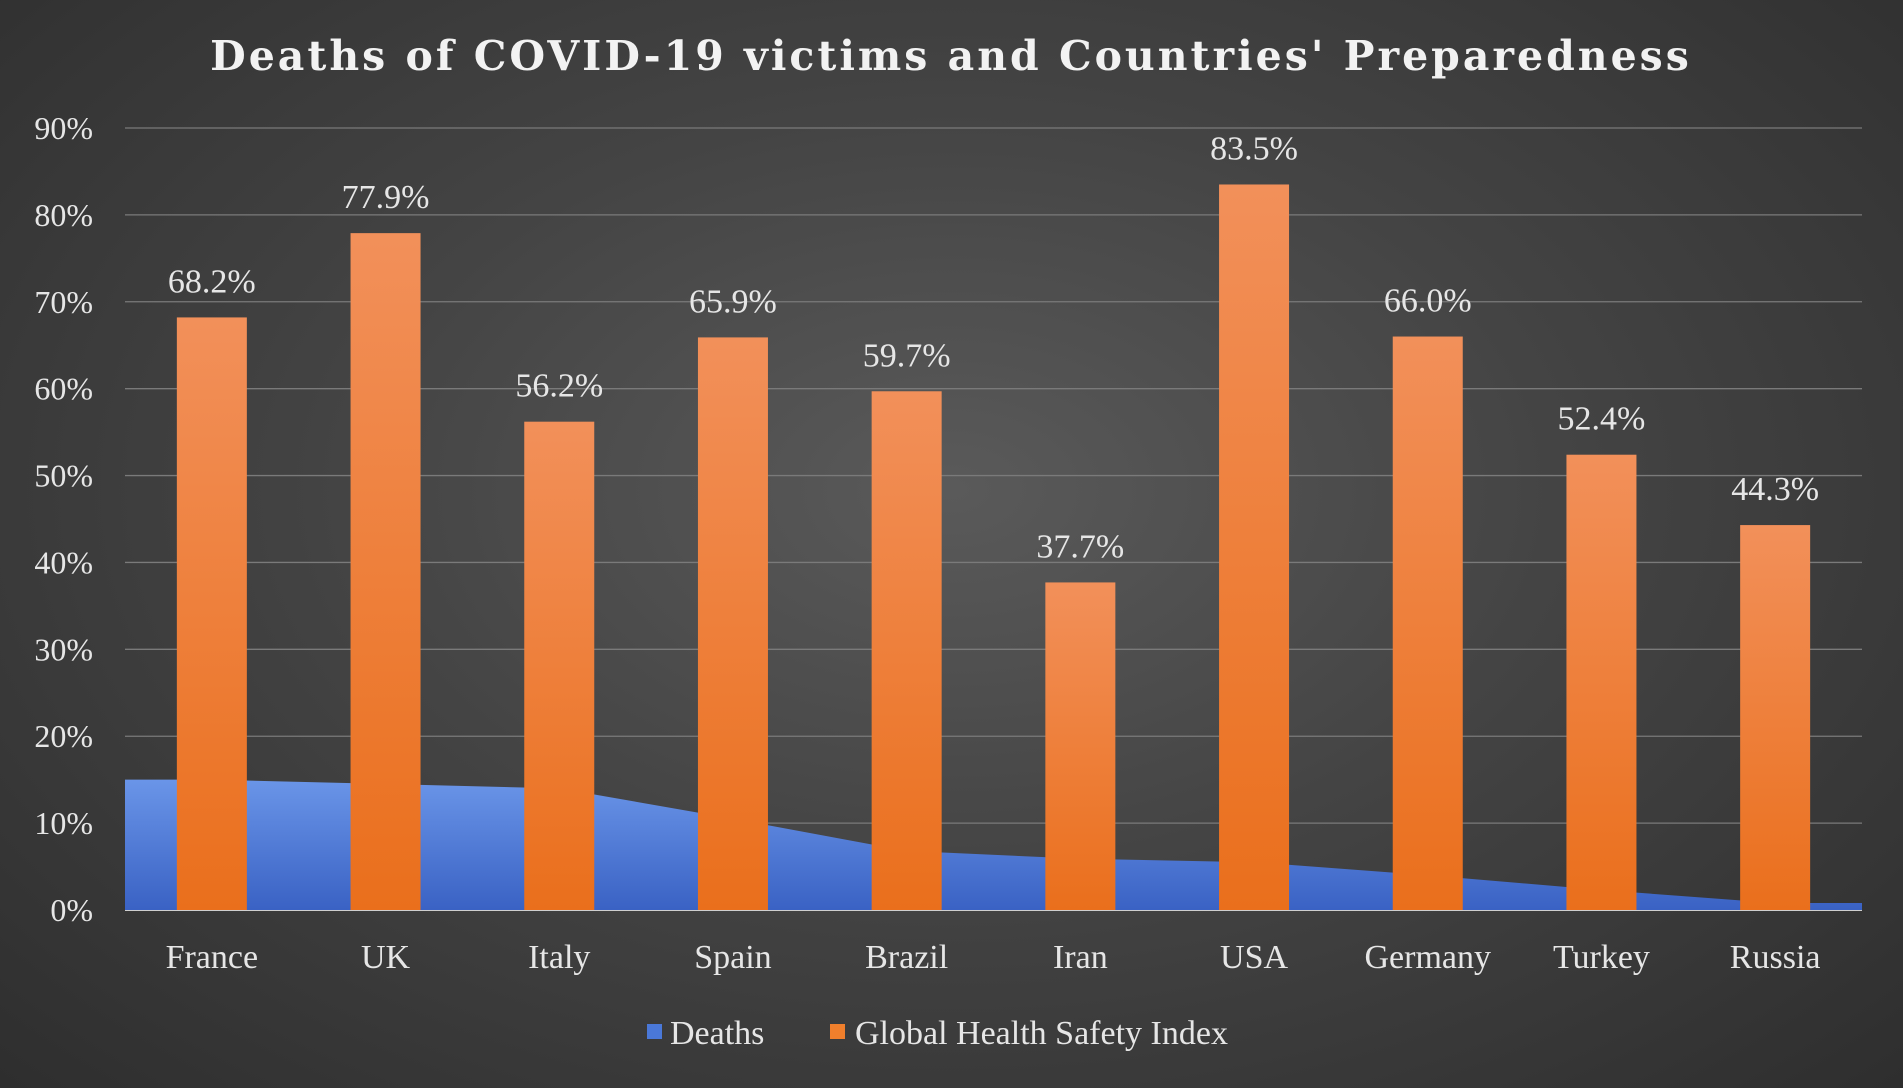 Image resolution: width=1903 pixels, height=1088 pixels. I want to click on bar-turkey, so click(1601, 682).